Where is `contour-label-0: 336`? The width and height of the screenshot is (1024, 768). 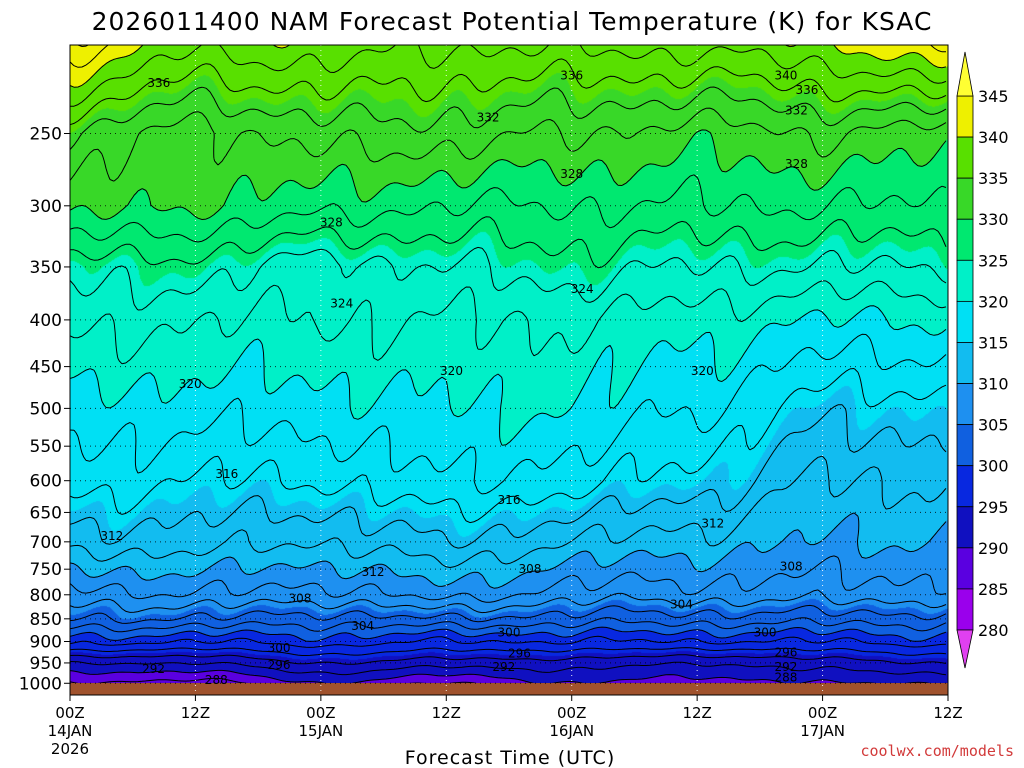 contour-label-0: 336 is located at coordinates (158, 83).